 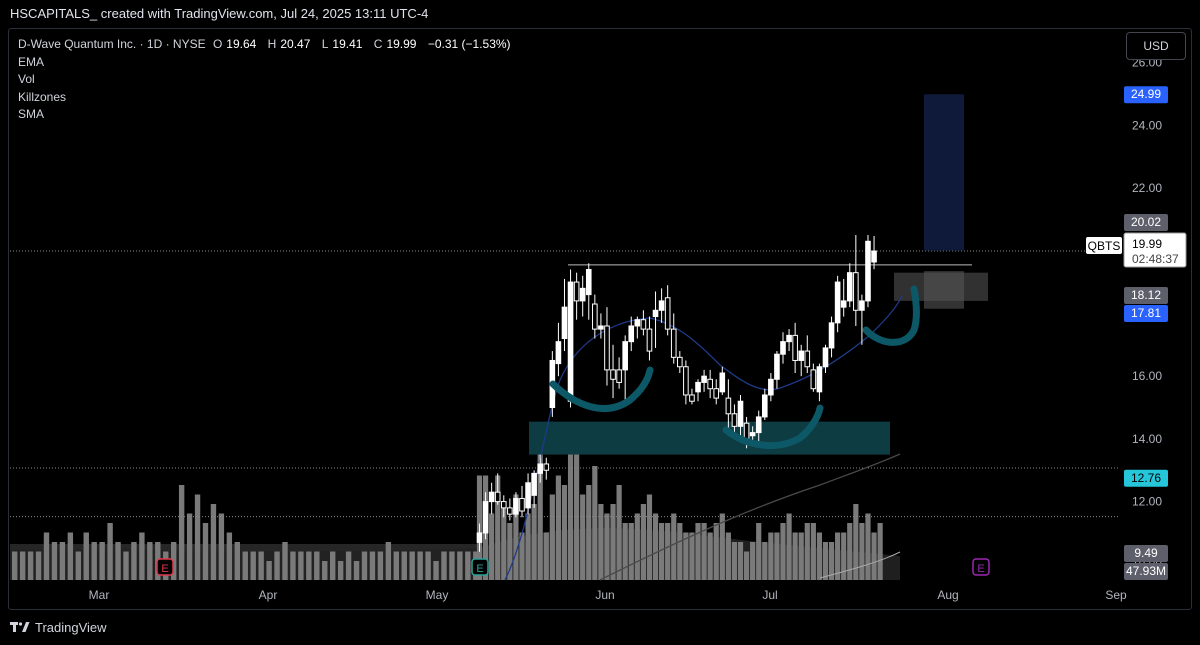 What do you see at coordinates (31, 114) in the screenshot?
I see `indicator-sma: SMA` at bounding box center [31, 114].